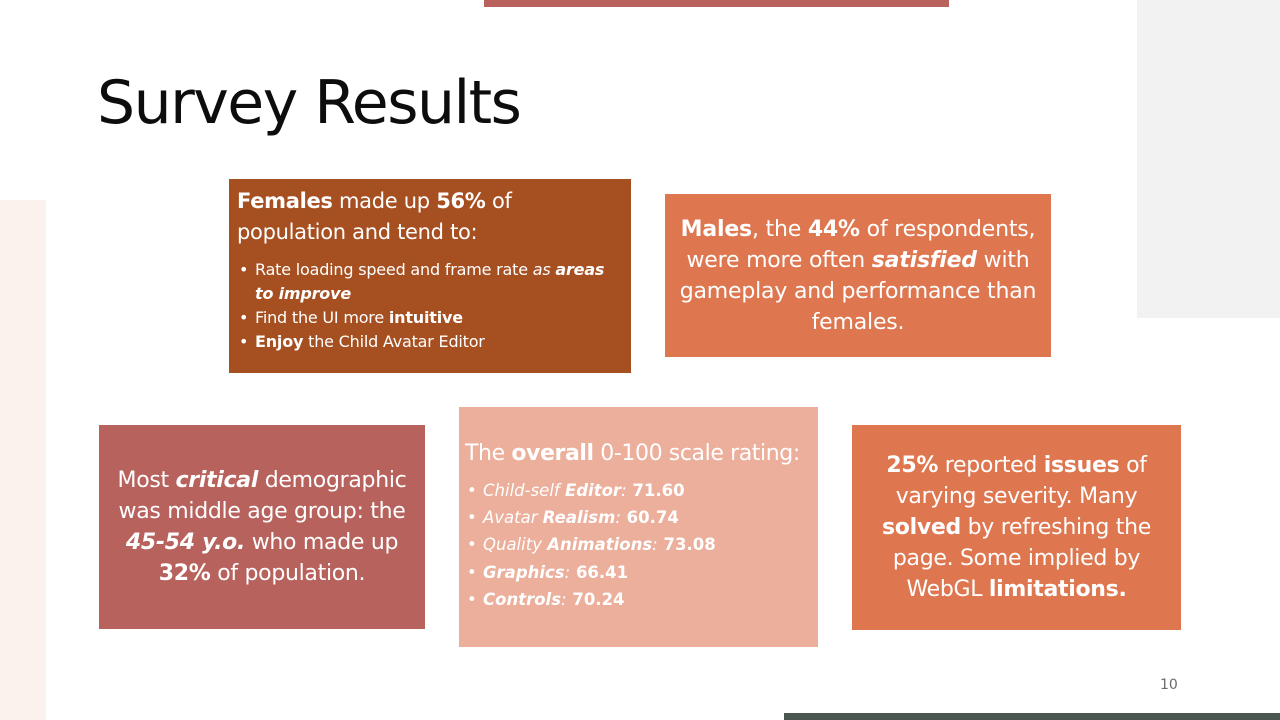  I want to click on rating-name: Controls, so click(522, 599).